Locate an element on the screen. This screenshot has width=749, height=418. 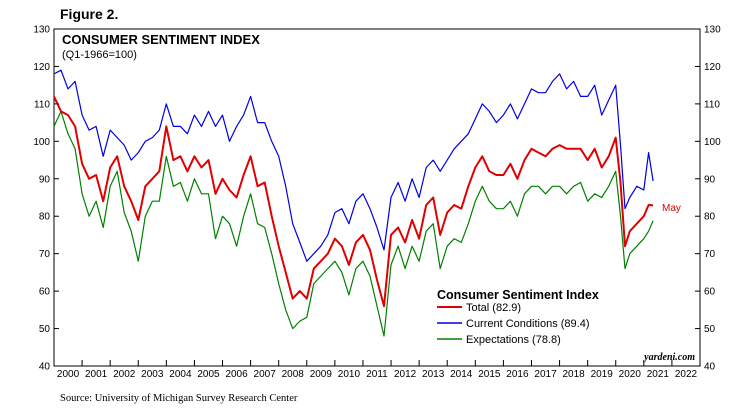
x-tick-label: 2003 is located at coordinates (152, 374).